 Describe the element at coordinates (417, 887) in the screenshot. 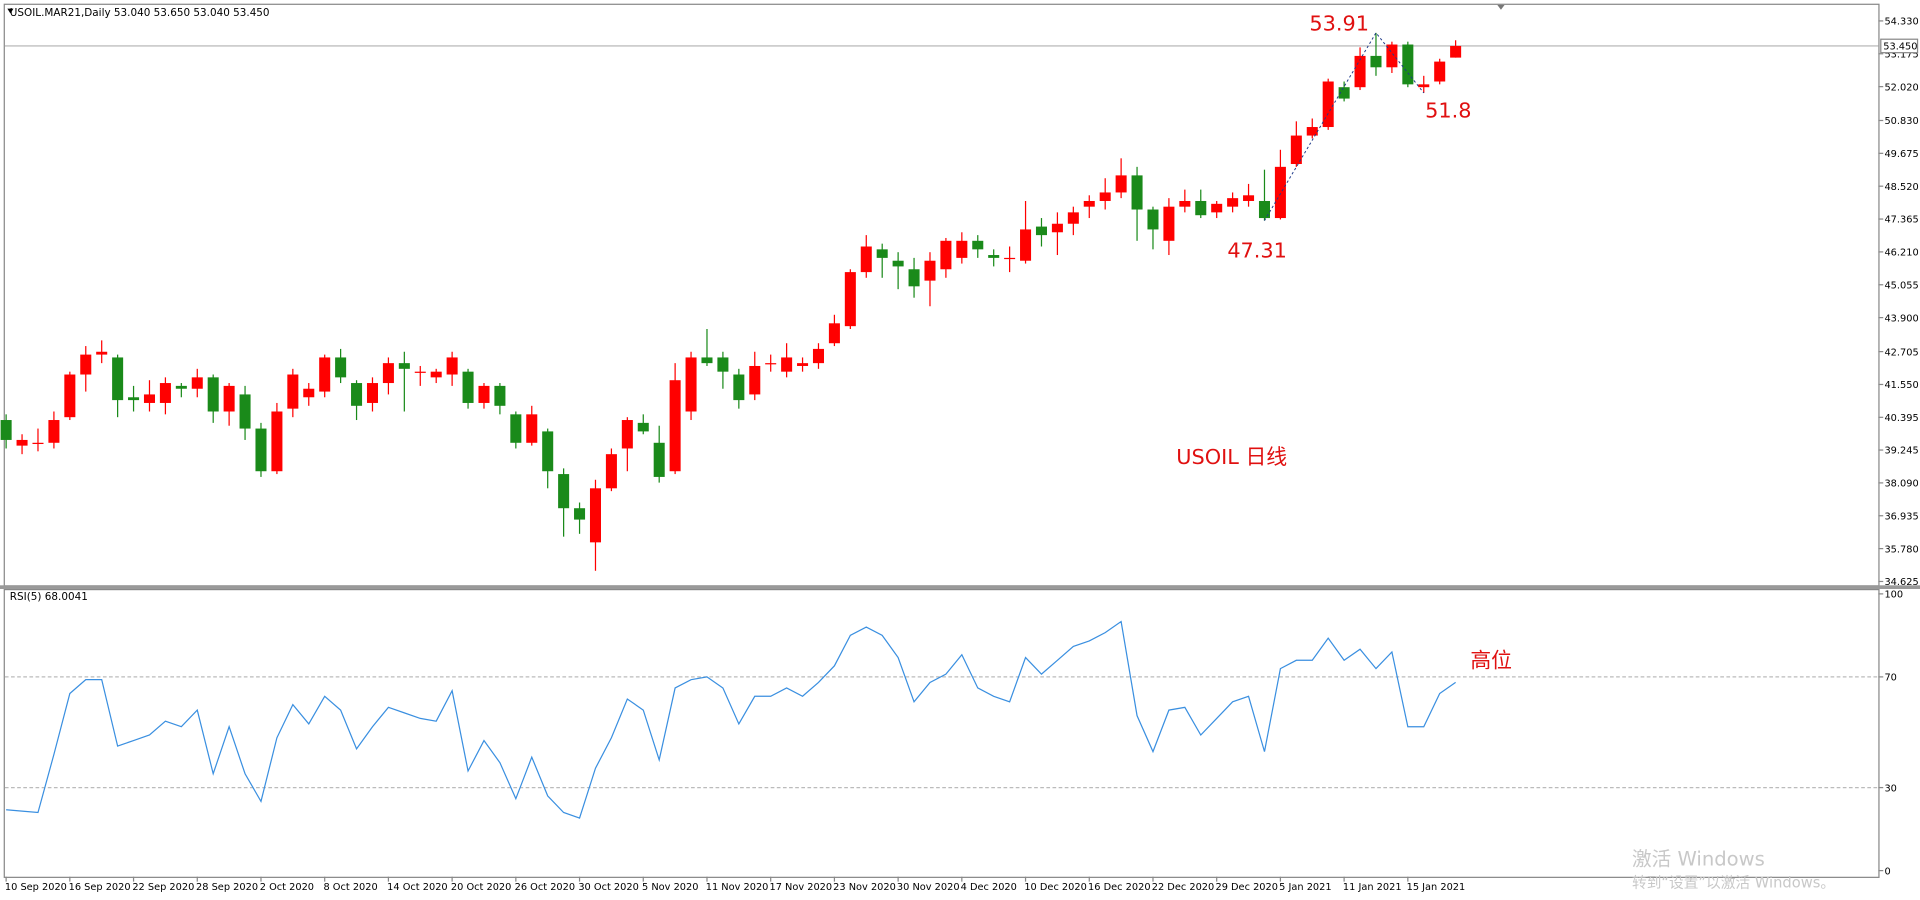

I see `x-tick-label: 14 Oct 2020` at that location.